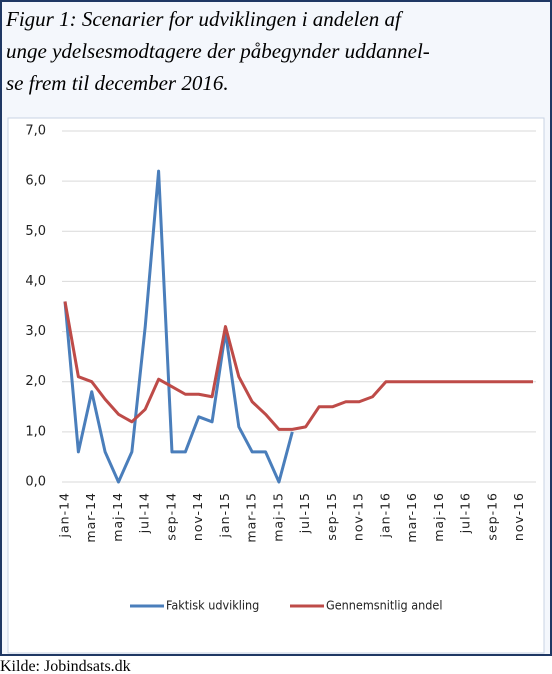  What do you see at coordinates (331, 516) in the screenshot?
I see `x-tick-label: sep-15` at bounding box center [331, 516].